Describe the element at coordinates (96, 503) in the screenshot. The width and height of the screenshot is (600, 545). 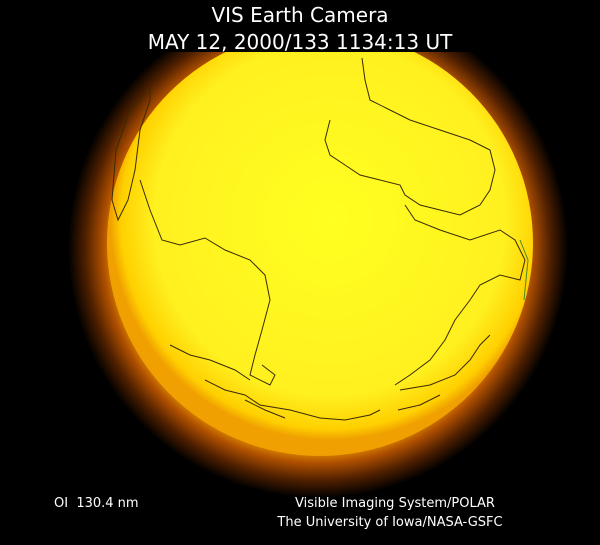
I see `filter-label: OI 130.4 nm` at that location.